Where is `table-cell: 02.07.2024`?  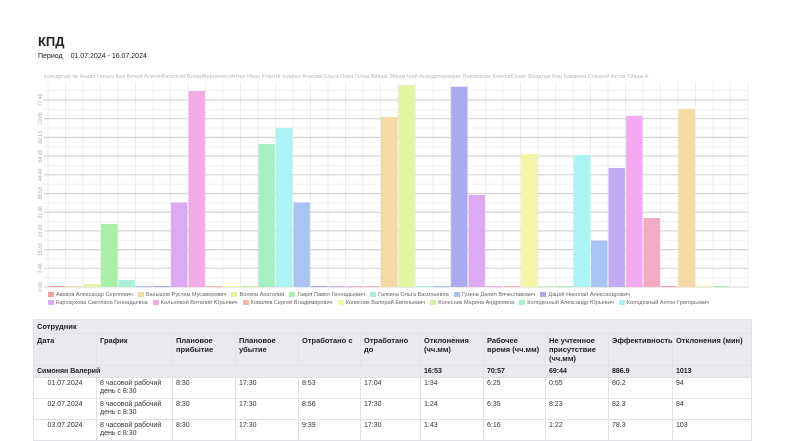 table-cell: 02.07.2024 is located at coordinates (65, 409).